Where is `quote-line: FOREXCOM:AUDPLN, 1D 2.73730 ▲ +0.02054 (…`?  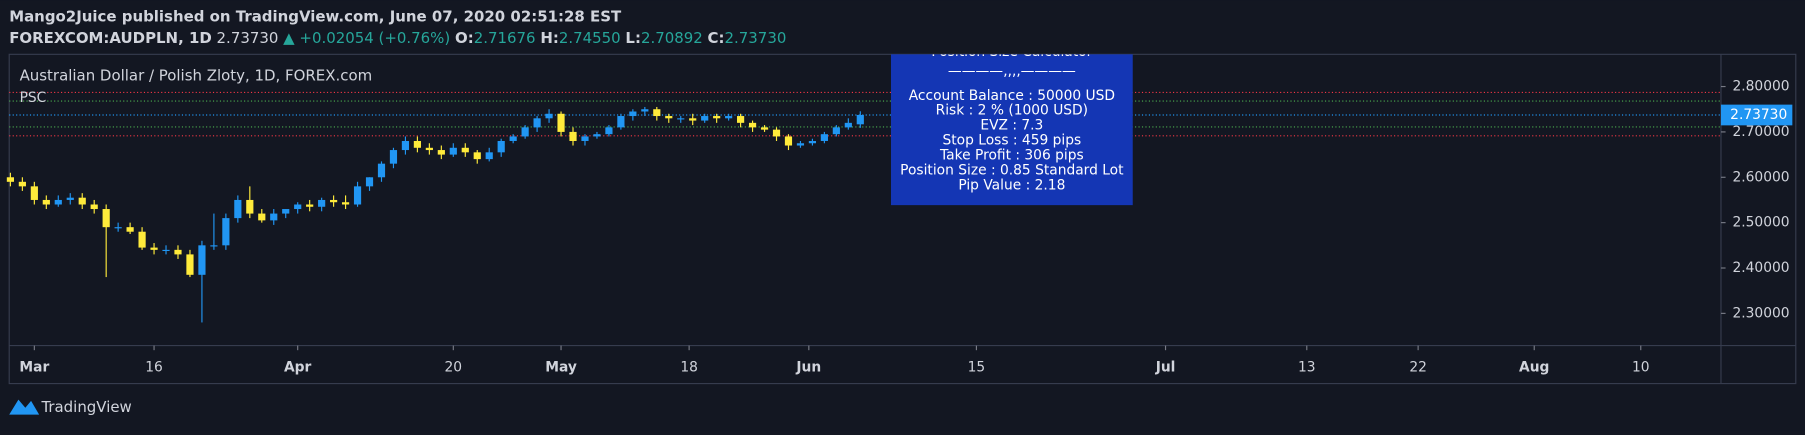 quote-line: FOREXCOM:AUDPLN, 1D 2.73730 ▲ +0.02054 (… is located at coordinates (397, 38).